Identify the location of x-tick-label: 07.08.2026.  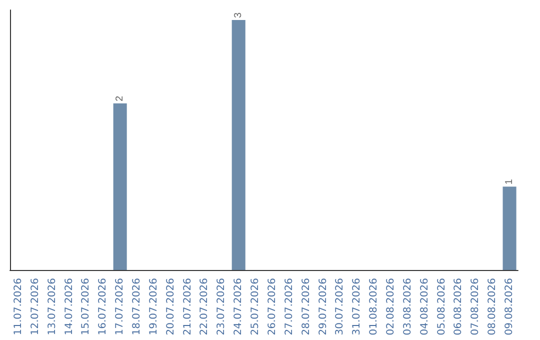
(476, 307).